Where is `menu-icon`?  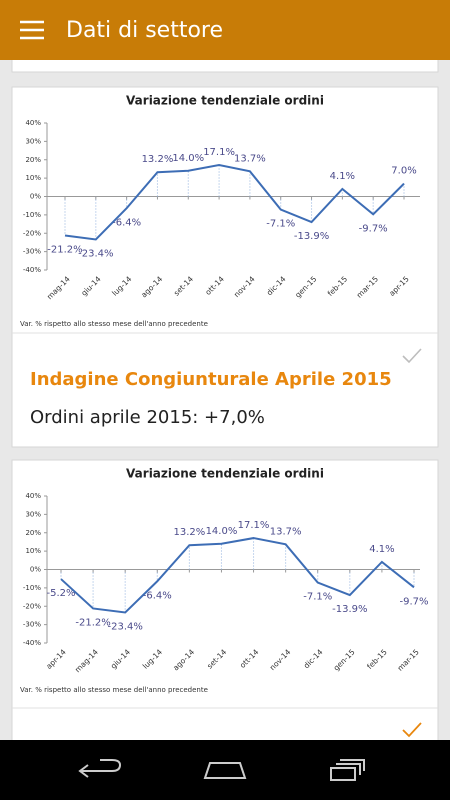
menu-icon is located at coordinates (32, 30).